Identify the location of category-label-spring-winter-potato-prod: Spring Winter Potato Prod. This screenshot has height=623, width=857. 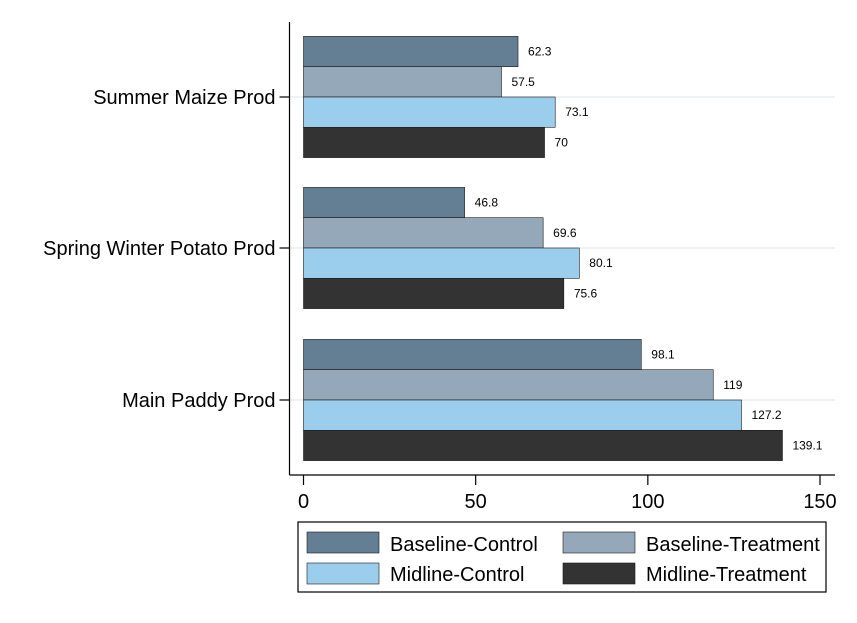
(159, 249).